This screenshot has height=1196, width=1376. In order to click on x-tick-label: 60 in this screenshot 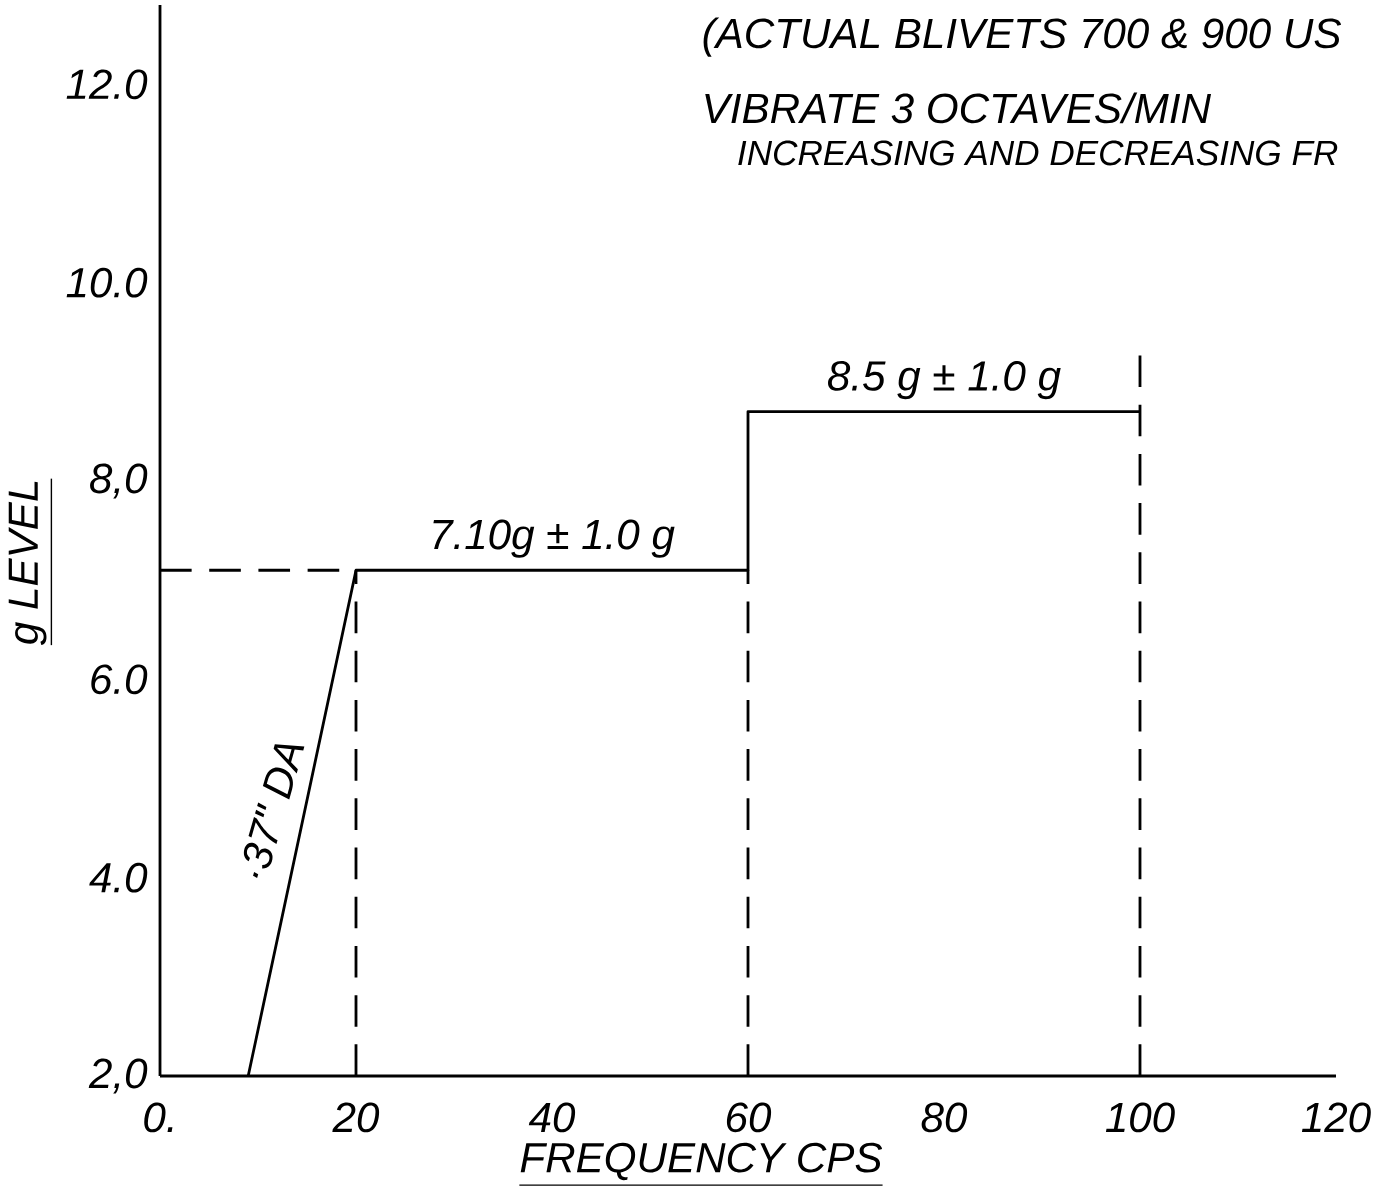, I will do `click(749, 1117)`.